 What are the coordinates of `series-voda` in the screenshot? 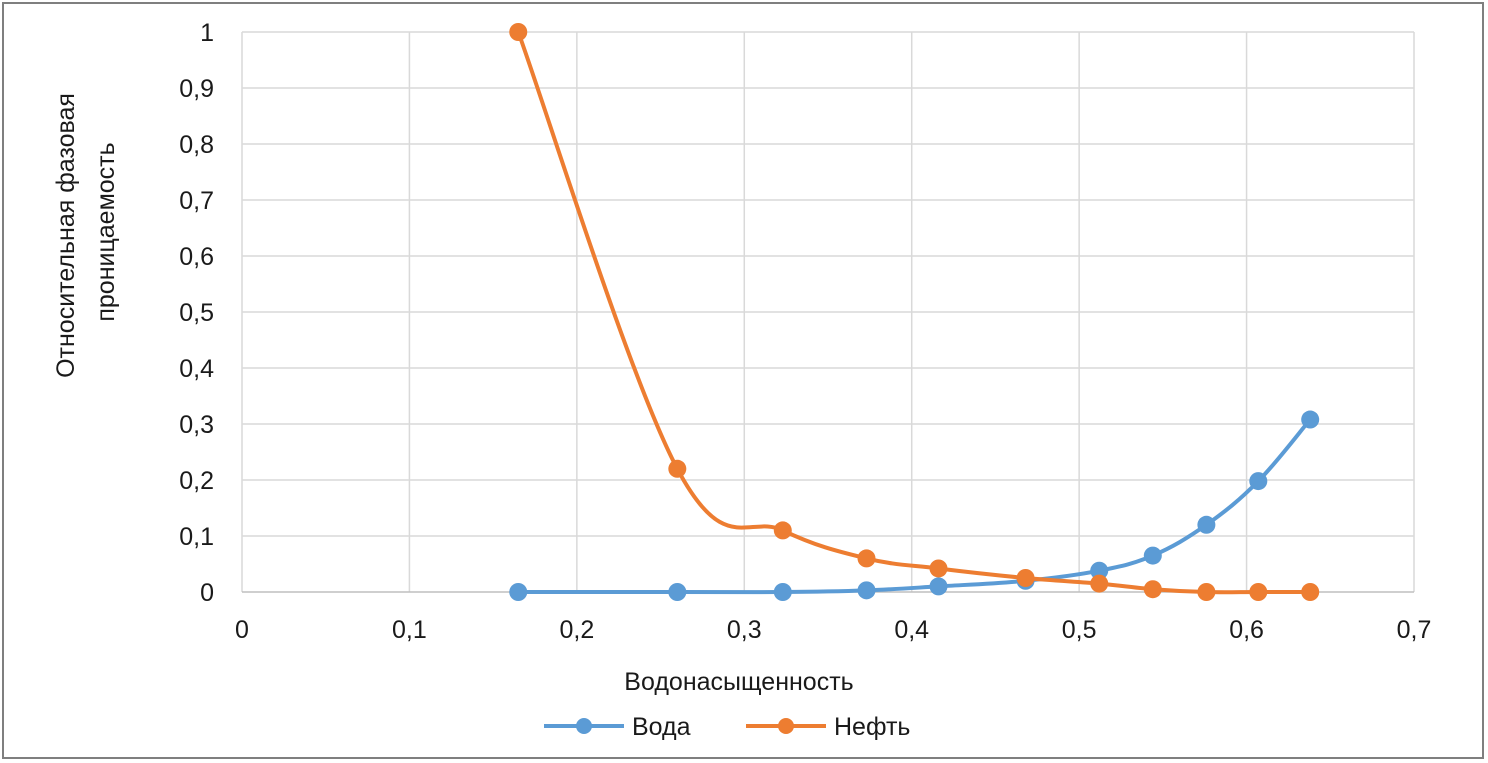 It's located at (914, 505).